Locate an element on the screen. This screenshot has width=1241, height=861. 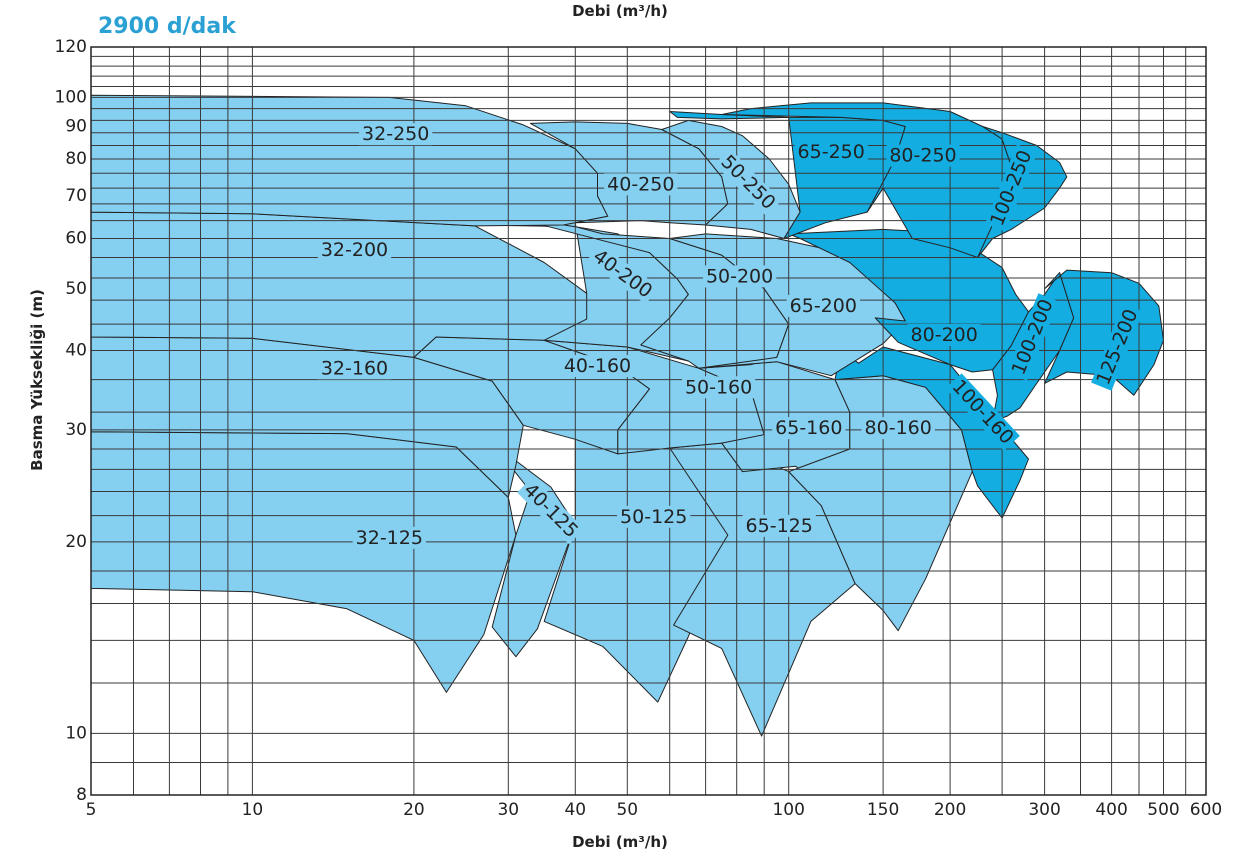
region-label-50-125: 50-125 is located at coordinates (653, 517).